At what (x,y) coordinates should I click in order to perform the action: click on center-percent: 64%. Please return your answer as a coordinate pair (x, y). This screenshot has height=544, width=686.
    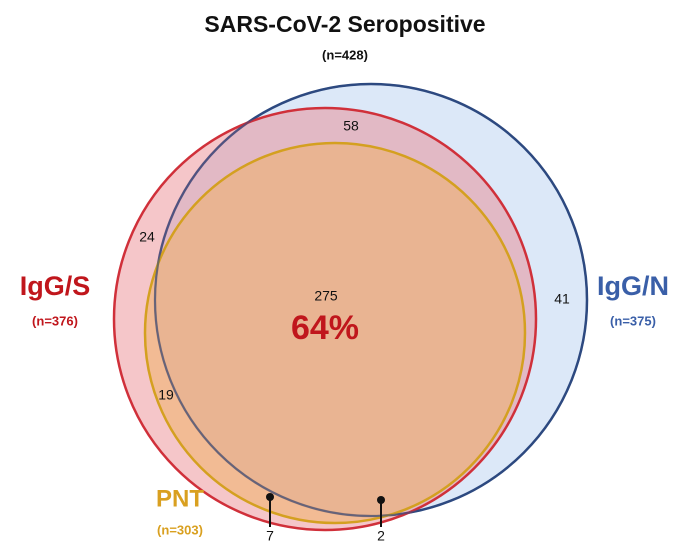
    Looking at the image, I should click on (325, 328).